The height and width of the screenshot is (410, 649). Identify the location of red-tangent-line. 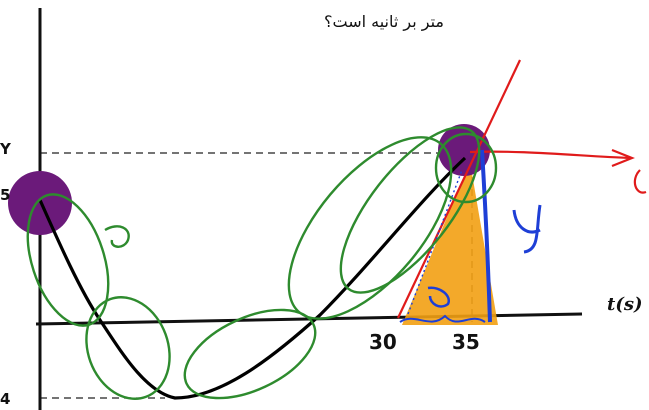
(459, 189).